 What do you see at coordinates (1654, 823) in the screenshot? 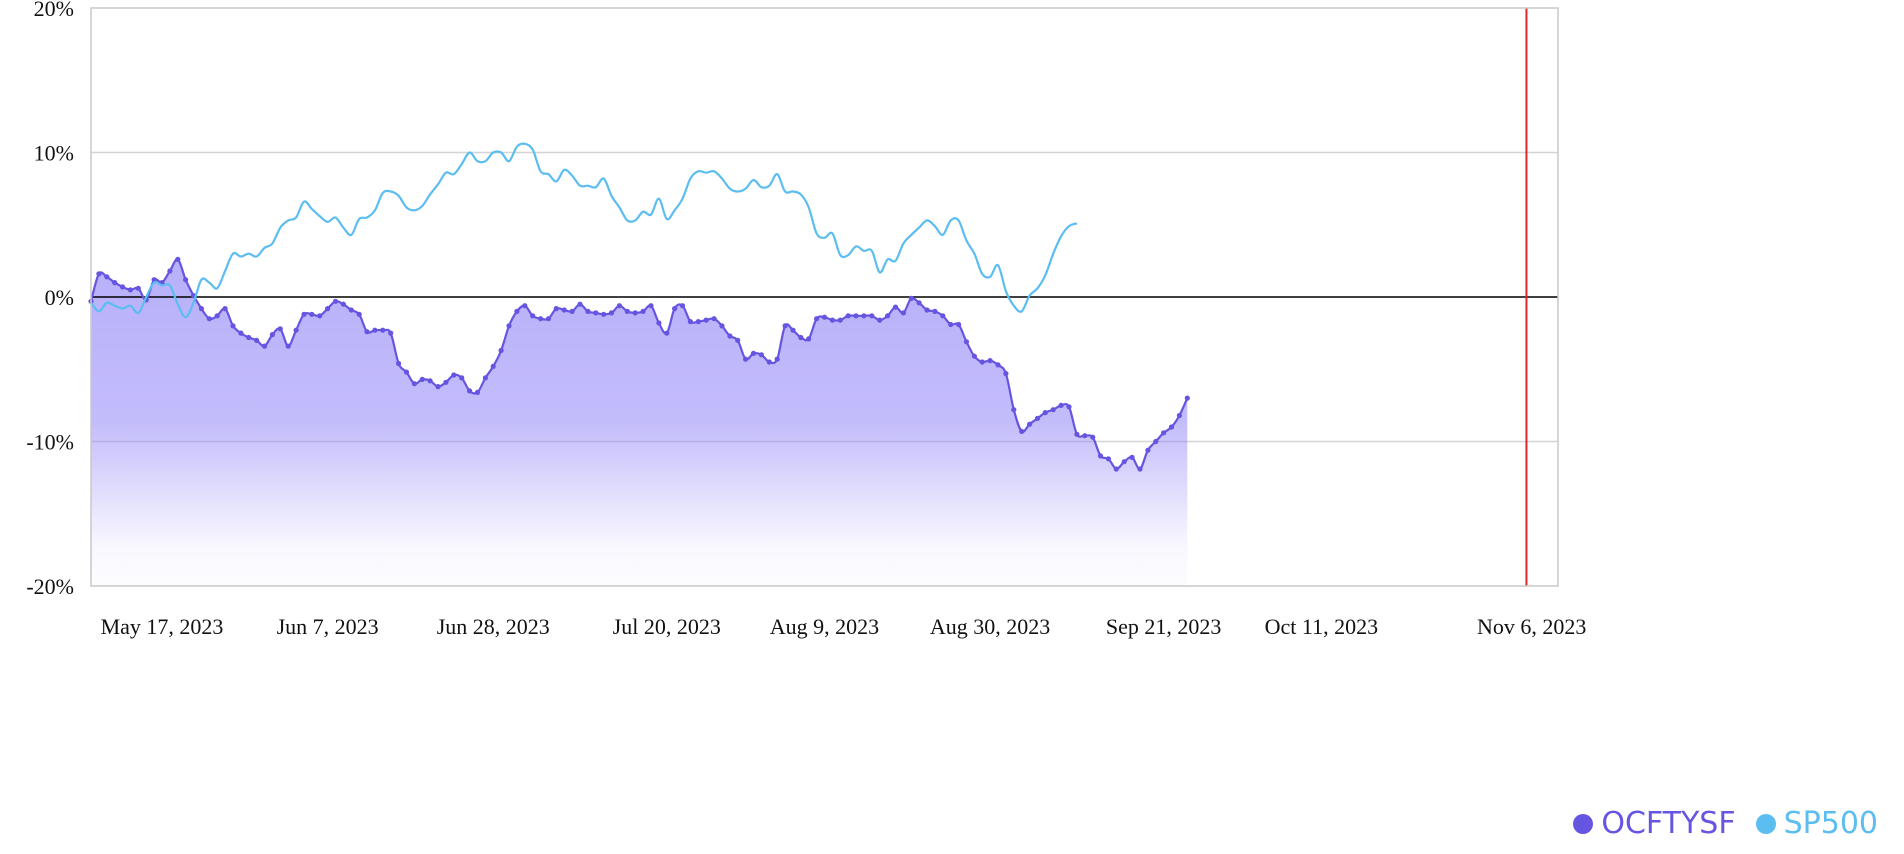
I see `legend-item-ocftysf: OCFTYSF` at bounding box center [1654, 823].